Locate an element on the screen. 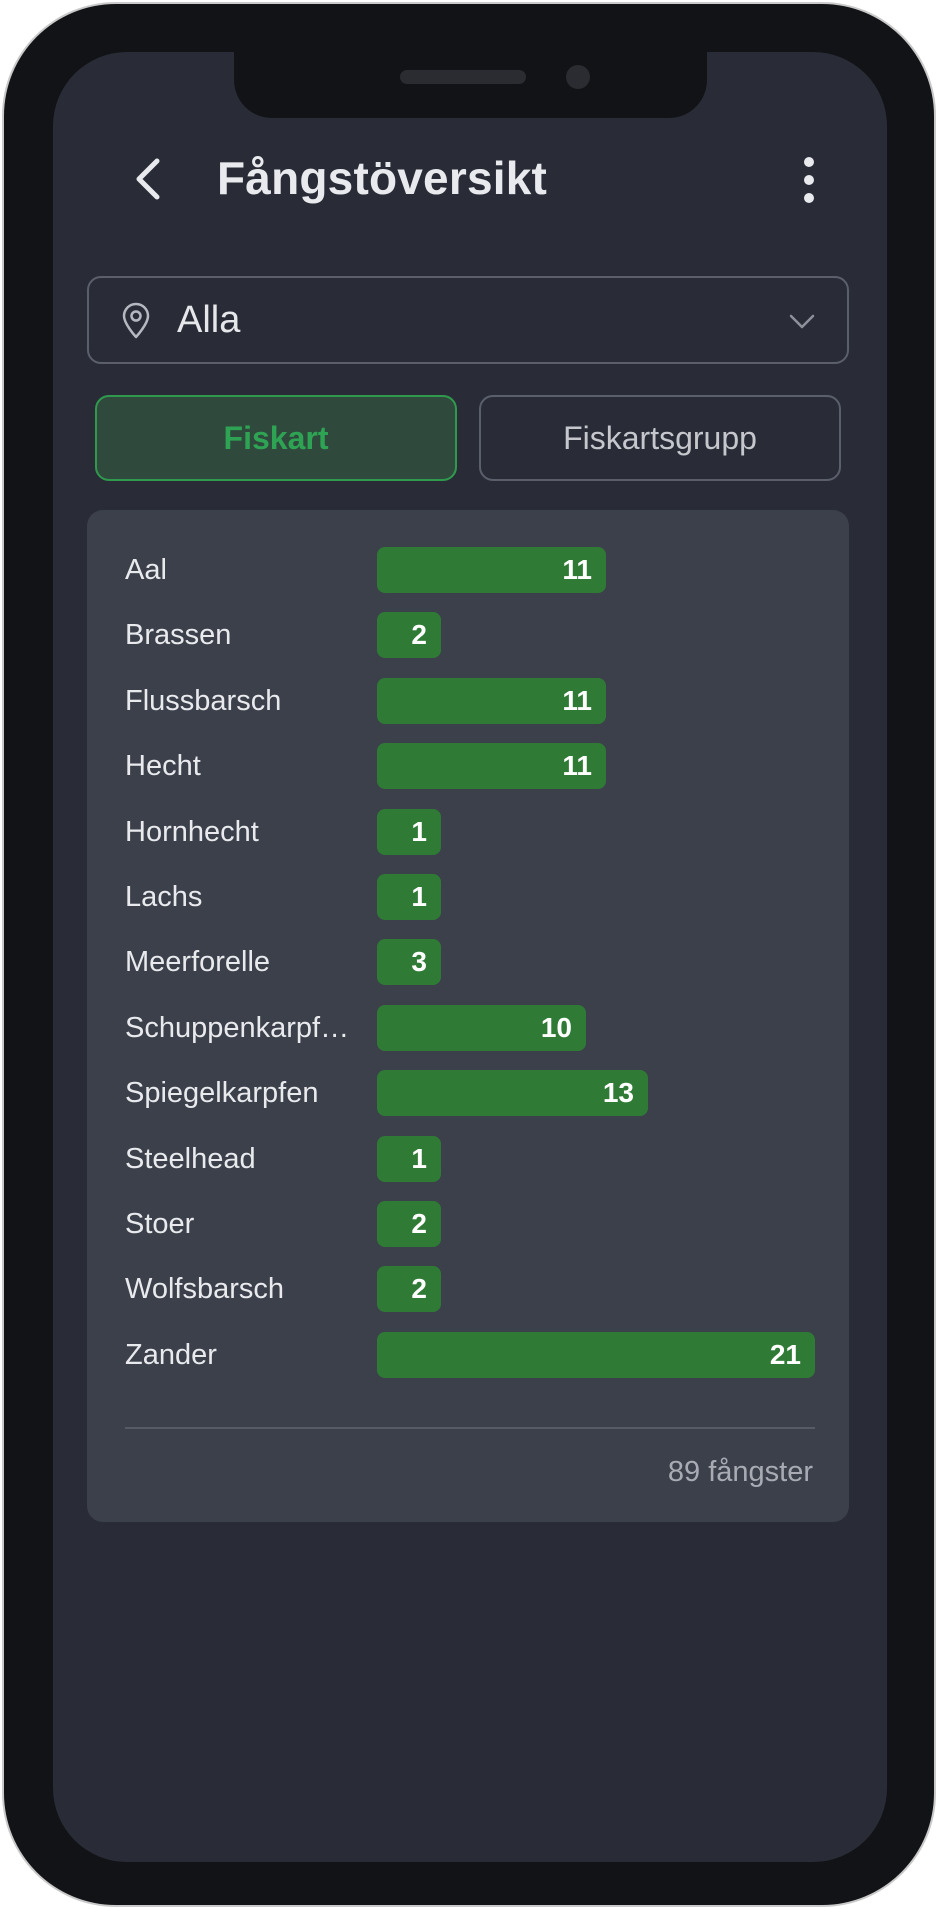  chevron-down-icon is located at coordinates (802, 321).